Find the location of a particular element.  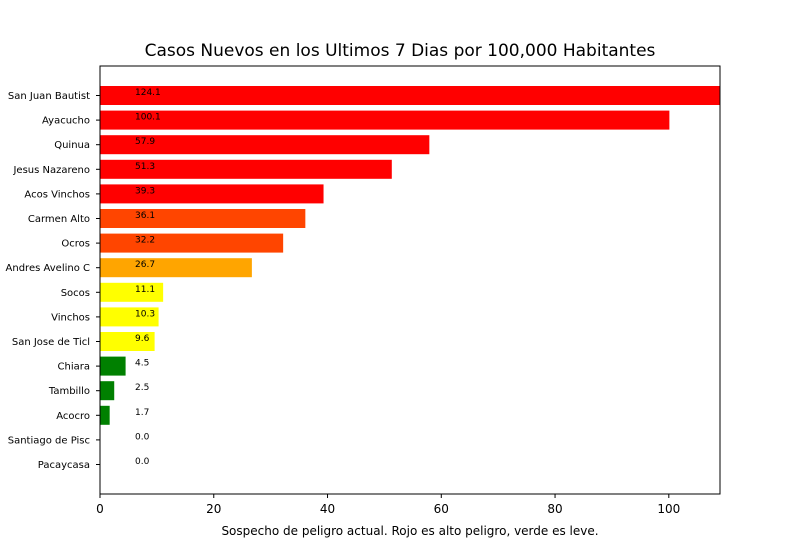

y-tick-label: Jesus Nazareno is located at coordinates (51, 170).